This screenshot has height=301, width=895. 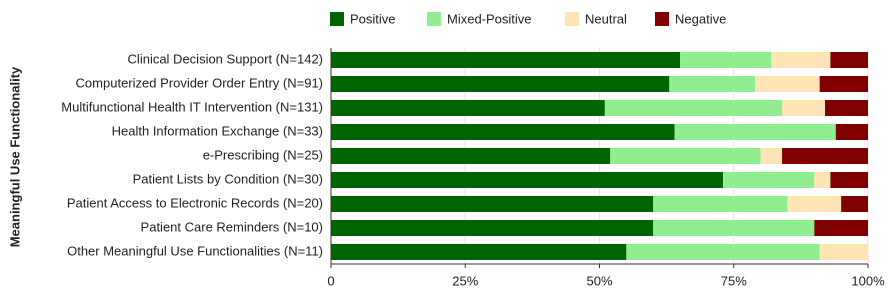 I want to click on x-tick-label: 25%, so click(x=465, y=280).